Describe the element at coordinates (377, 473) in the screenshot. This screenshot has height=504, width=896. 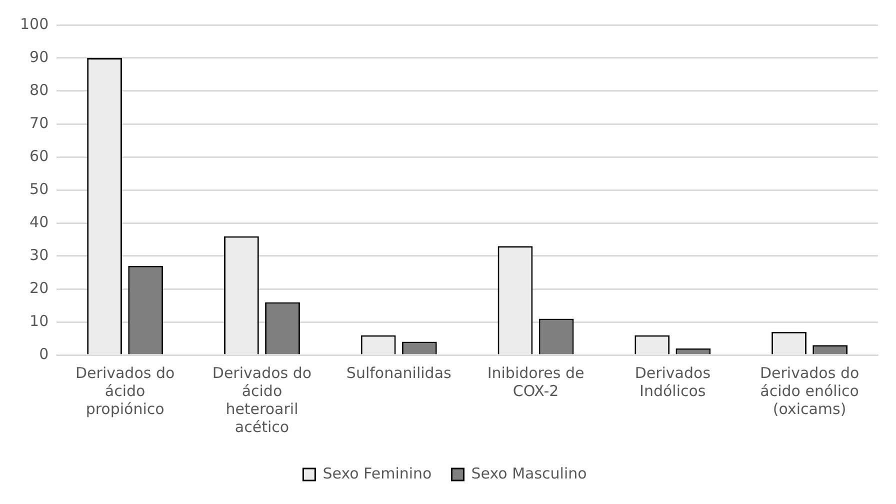
I see `legend-label: Sexo Feminino` at that location.